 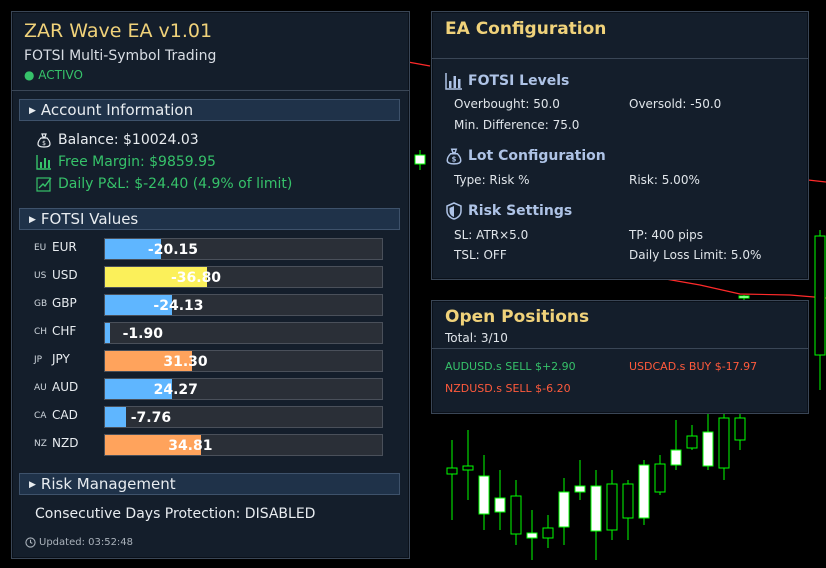 What do you see at coordinates (178, 306) in the screenshot?
I see `fotsi-value: -24.13` at bounding box center [178, 306].